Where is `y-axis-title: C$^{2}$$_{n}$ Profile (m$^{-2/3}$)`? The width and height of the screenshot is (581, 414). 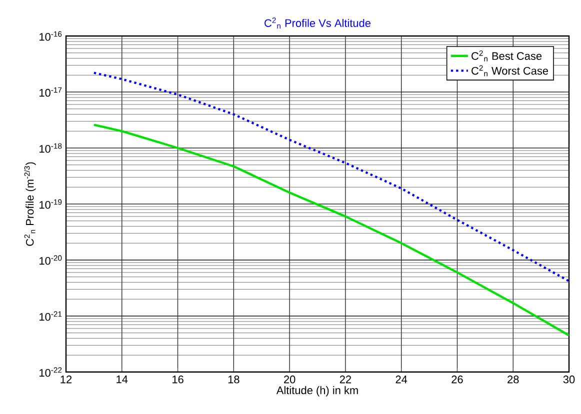
y-axis-title: C$^{2}$$_{n}$ Profile (m$^{-2/3}$) is located at coordinates (30, 204).